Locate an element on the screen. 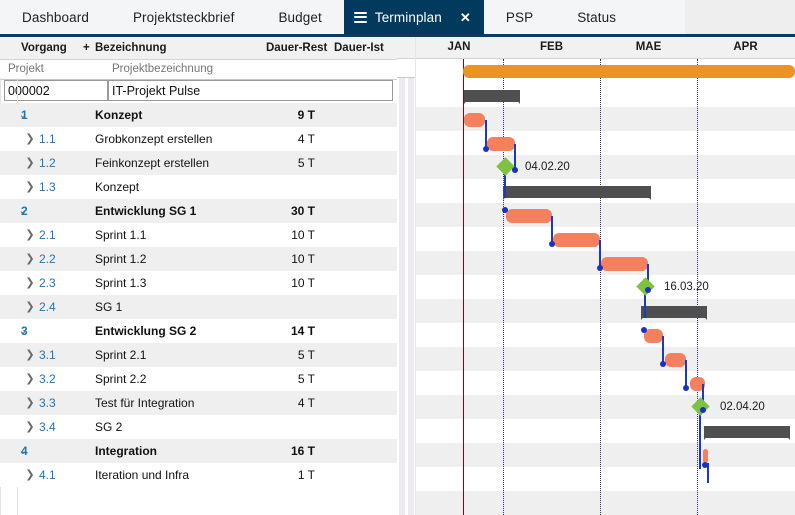  table-row: ❯ 3.4 SG 2 is located at coordinates (198, 427).